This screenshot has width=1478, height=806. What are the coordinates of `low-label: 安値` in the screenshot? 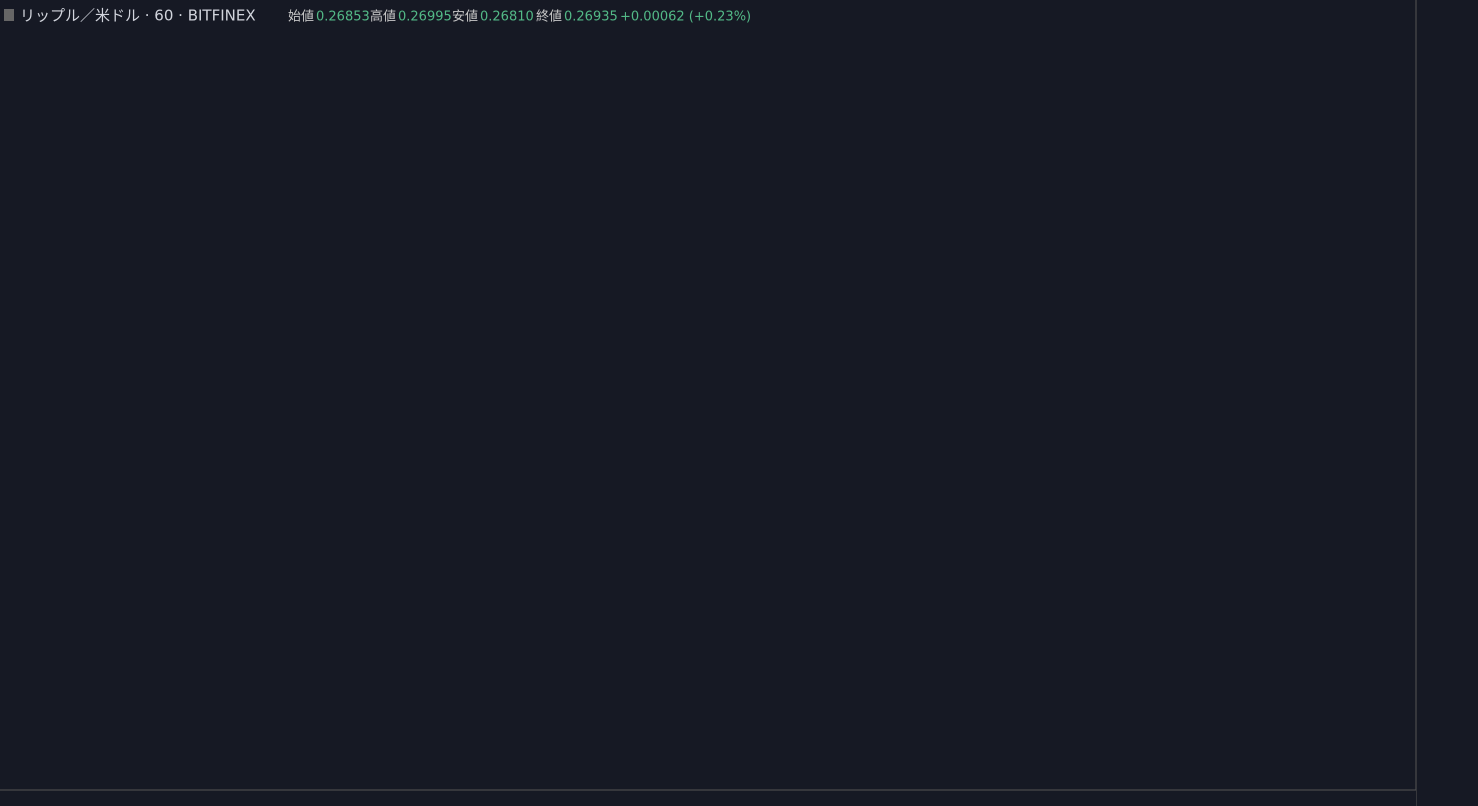 It's located at (465, 17).